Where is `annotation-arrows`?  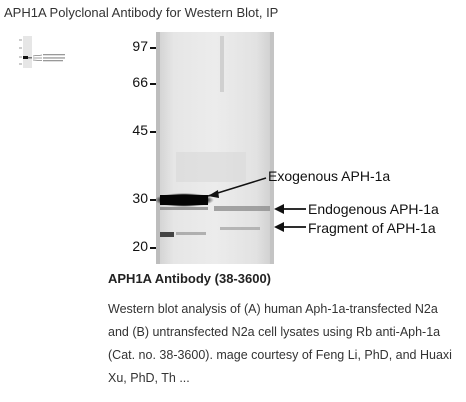
annotation-arrows is located at coordinates (256, 204).